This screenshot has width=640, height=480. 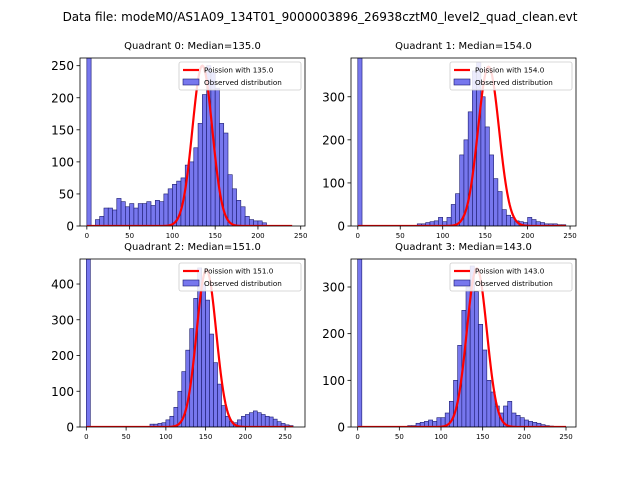 I want to click on quadrant-3-axes-frame, so click(x=463, y=343).